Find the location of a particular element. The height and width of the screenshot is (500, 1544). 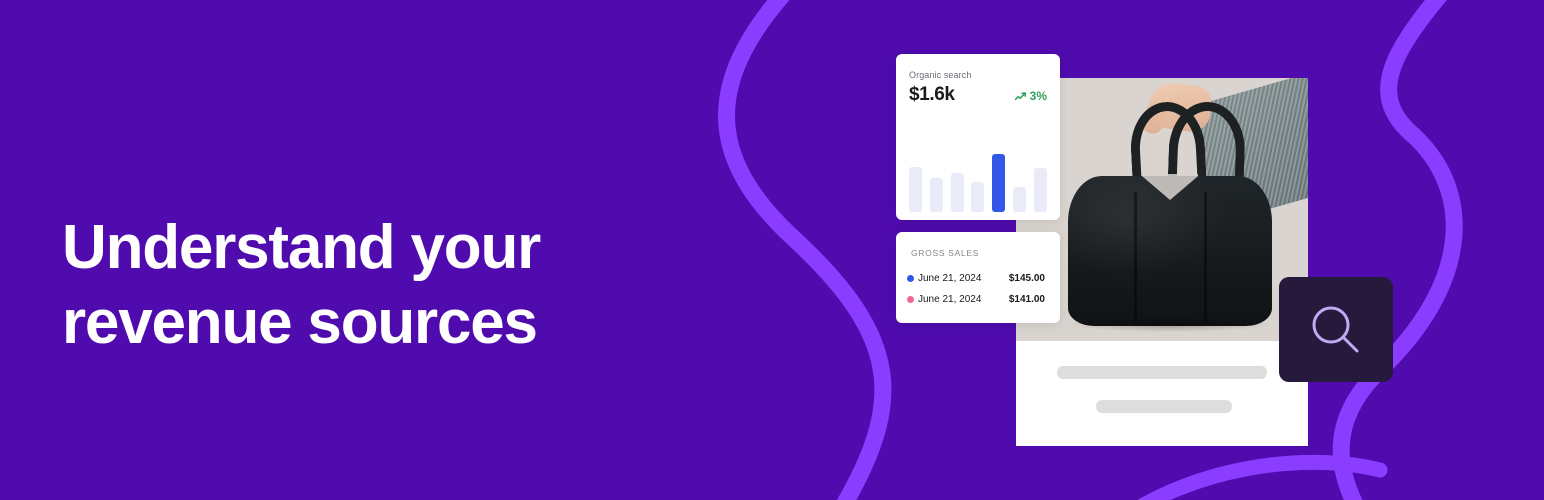

sales-amount: $141.00 is located at coordinates (1026, 299).